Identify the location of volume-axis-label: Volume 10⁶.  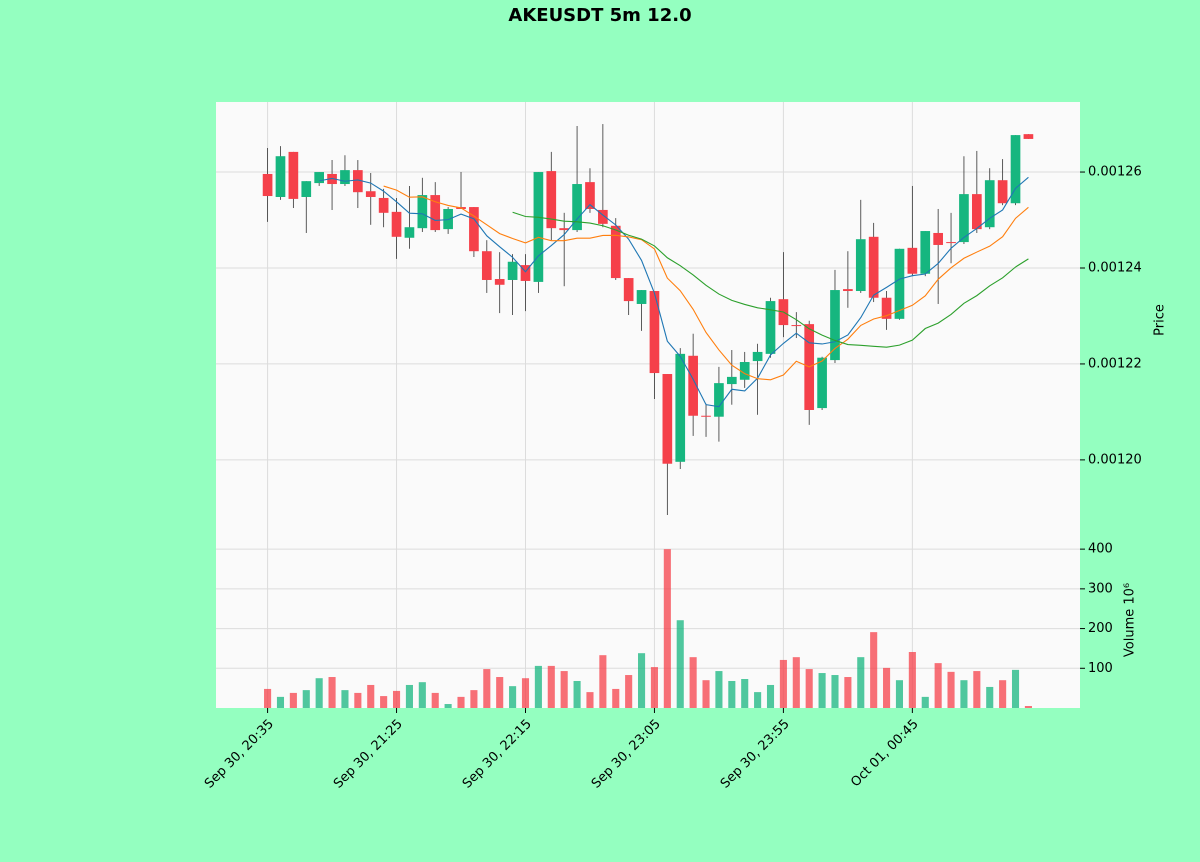
(1130, 620).